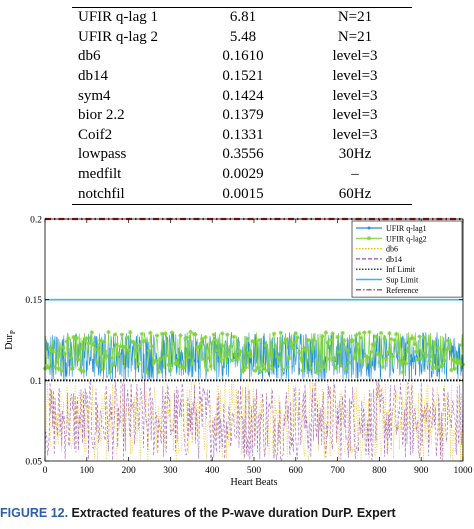 This screenshot has height=529, width=474. I want to click on table-row: sym4 0.1424 level=3, so click(242, 96).